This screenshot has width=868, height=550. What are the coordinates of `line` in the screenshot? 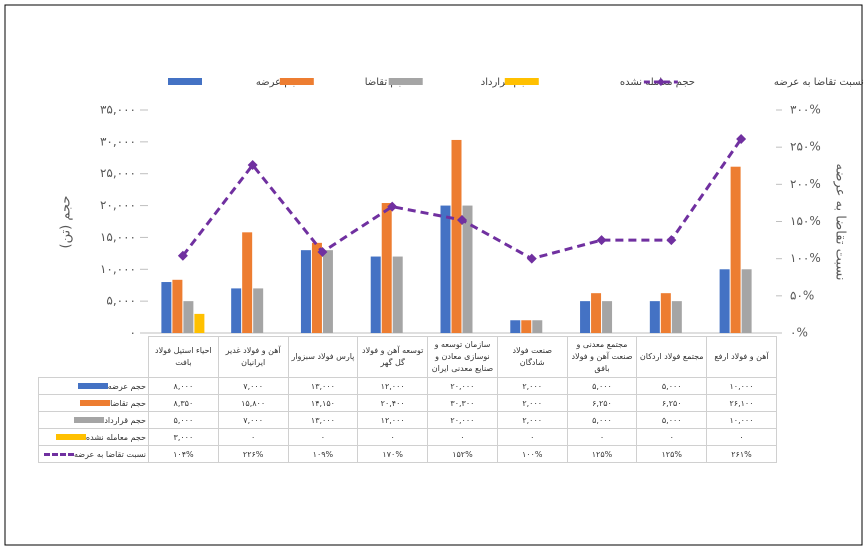 It's located at (462, 199).